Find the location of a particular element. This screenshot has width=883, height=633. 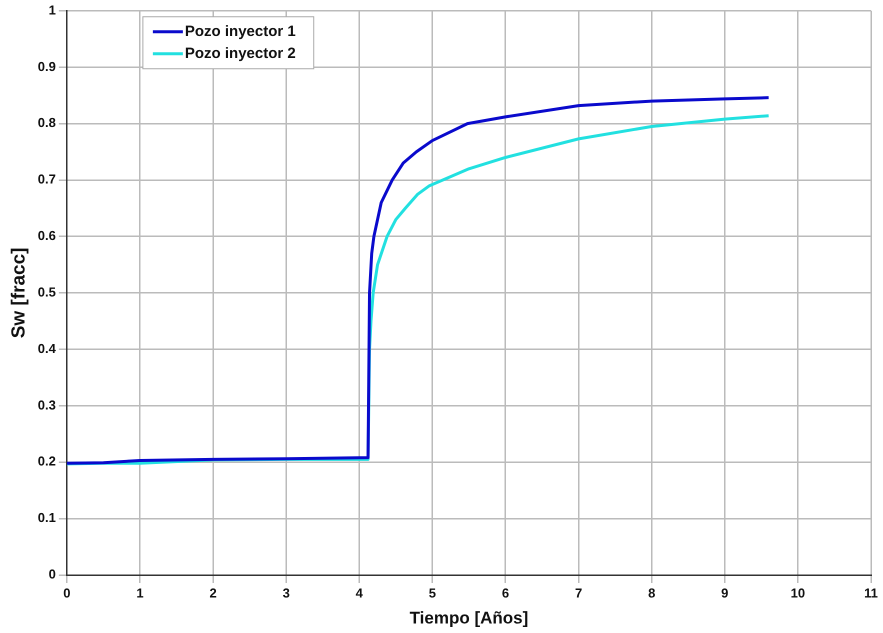

y-tick-label: 0.8 is located at coordinates (47, 122).